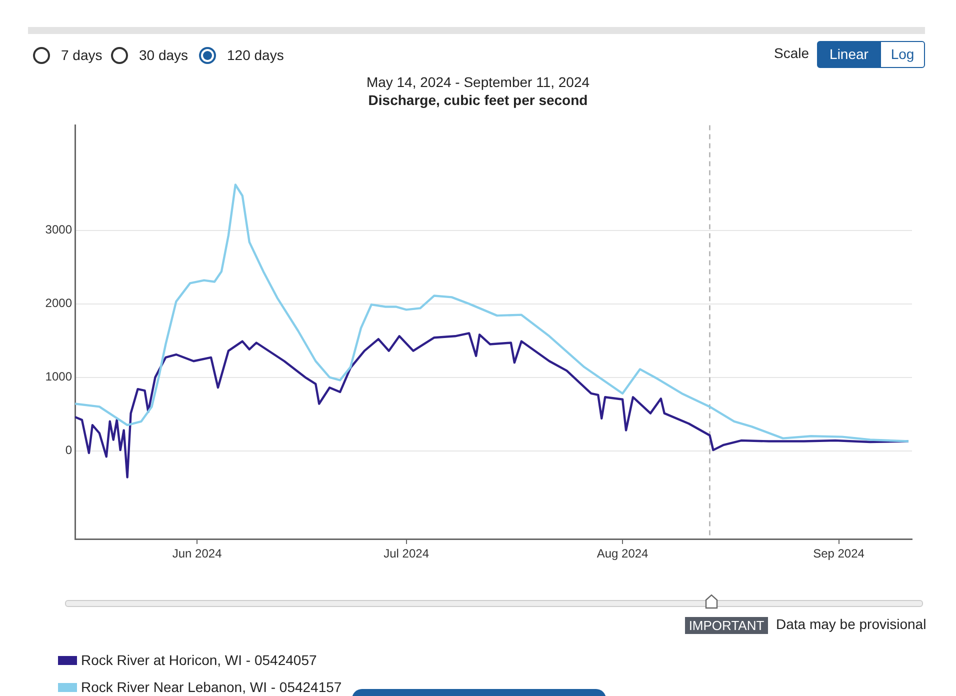 This screenshot has width=956, height=696. What do you see at coordinates (792, 53) in the screenshot?
I see `text: Scale` at bounding box center [792, 53].